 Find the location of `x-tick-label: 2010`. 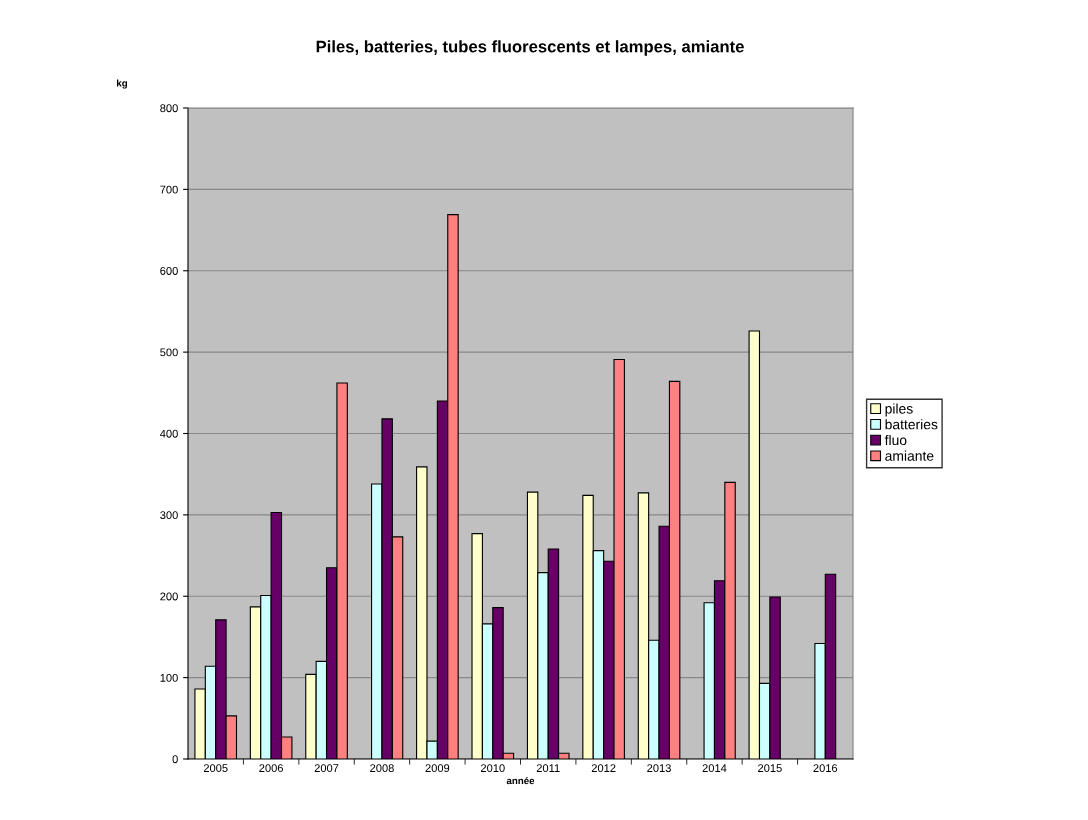

x-tick-label: 2010 is located at coordinates (492, 768).